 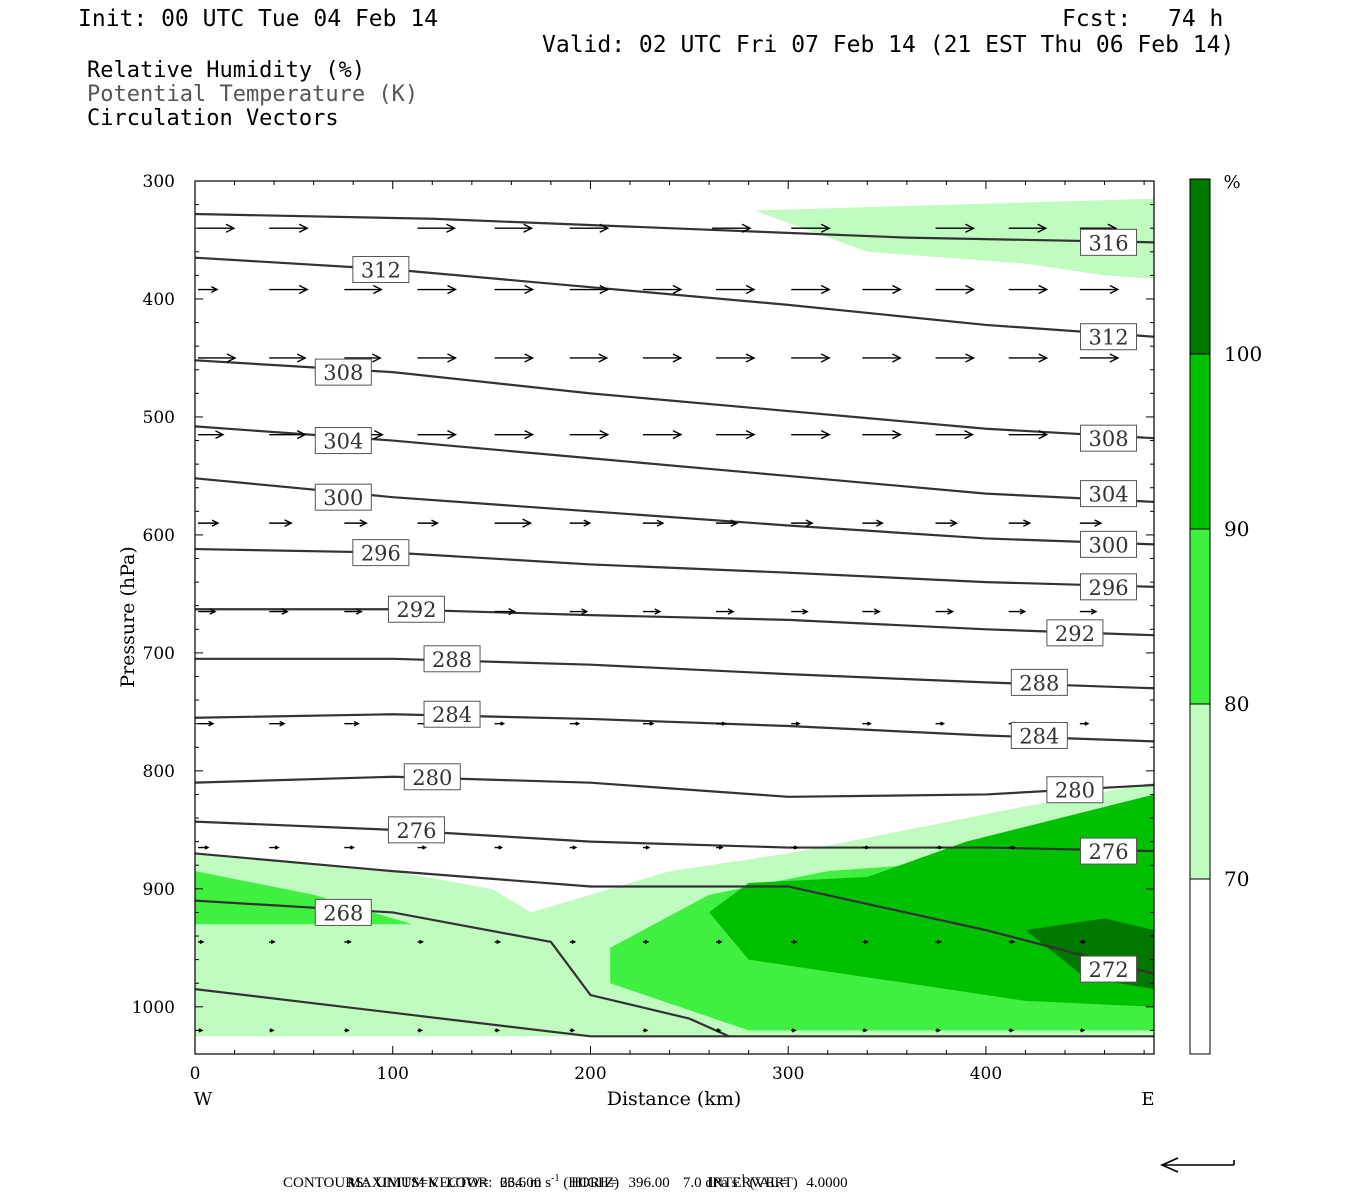 I want to click on contour-label: 284, so click(x=452, y=714).